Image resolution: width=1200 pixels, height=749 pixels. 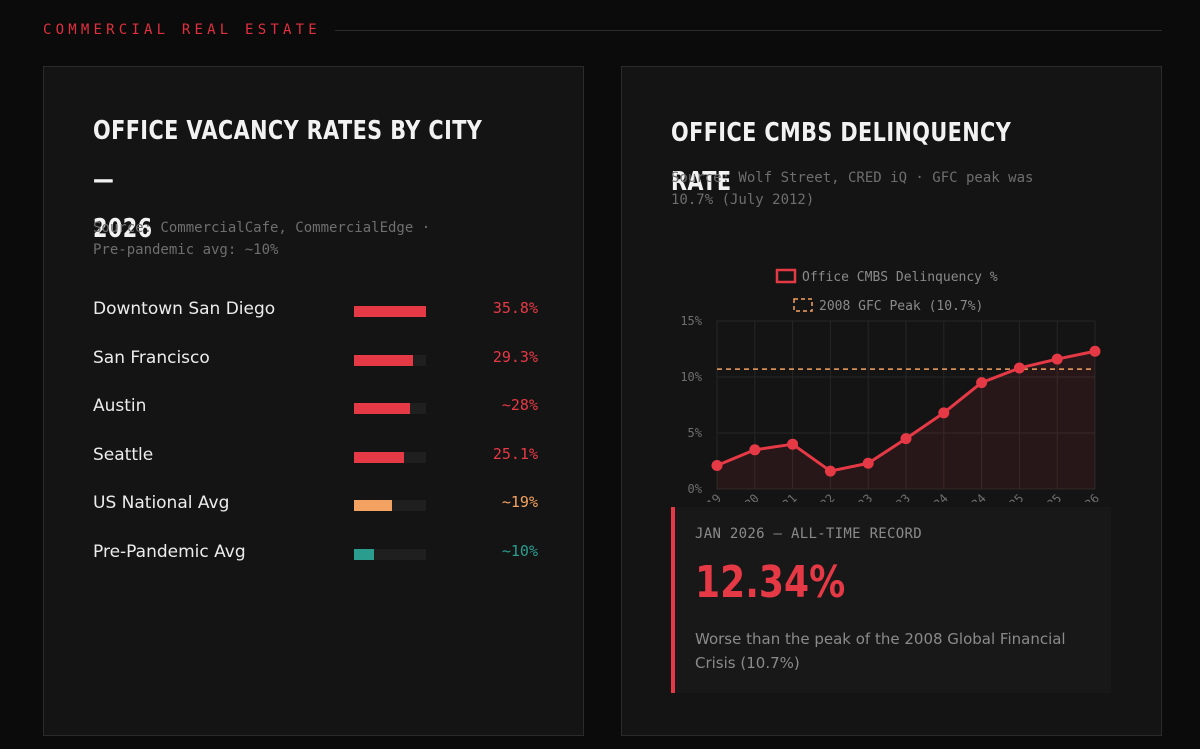 What do you see at coordinates (691, 377) in the screenshot?
I see `y-tick-label: 10%` at bounding box center [691, 377].